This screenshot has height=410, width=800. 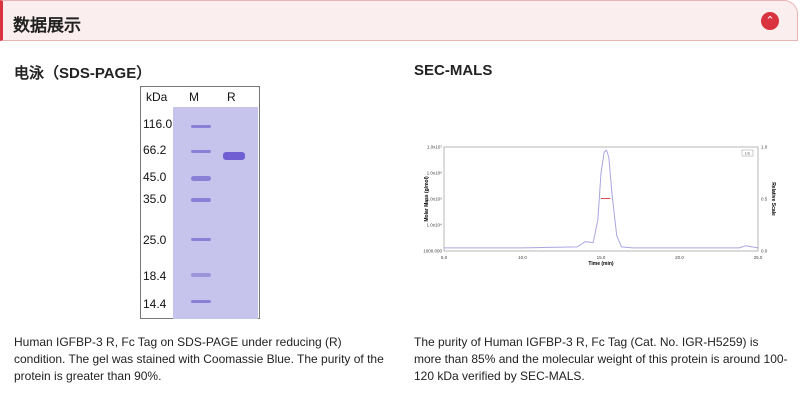 I want to click on marker-label: 18.4, so click(x=155, y=276).